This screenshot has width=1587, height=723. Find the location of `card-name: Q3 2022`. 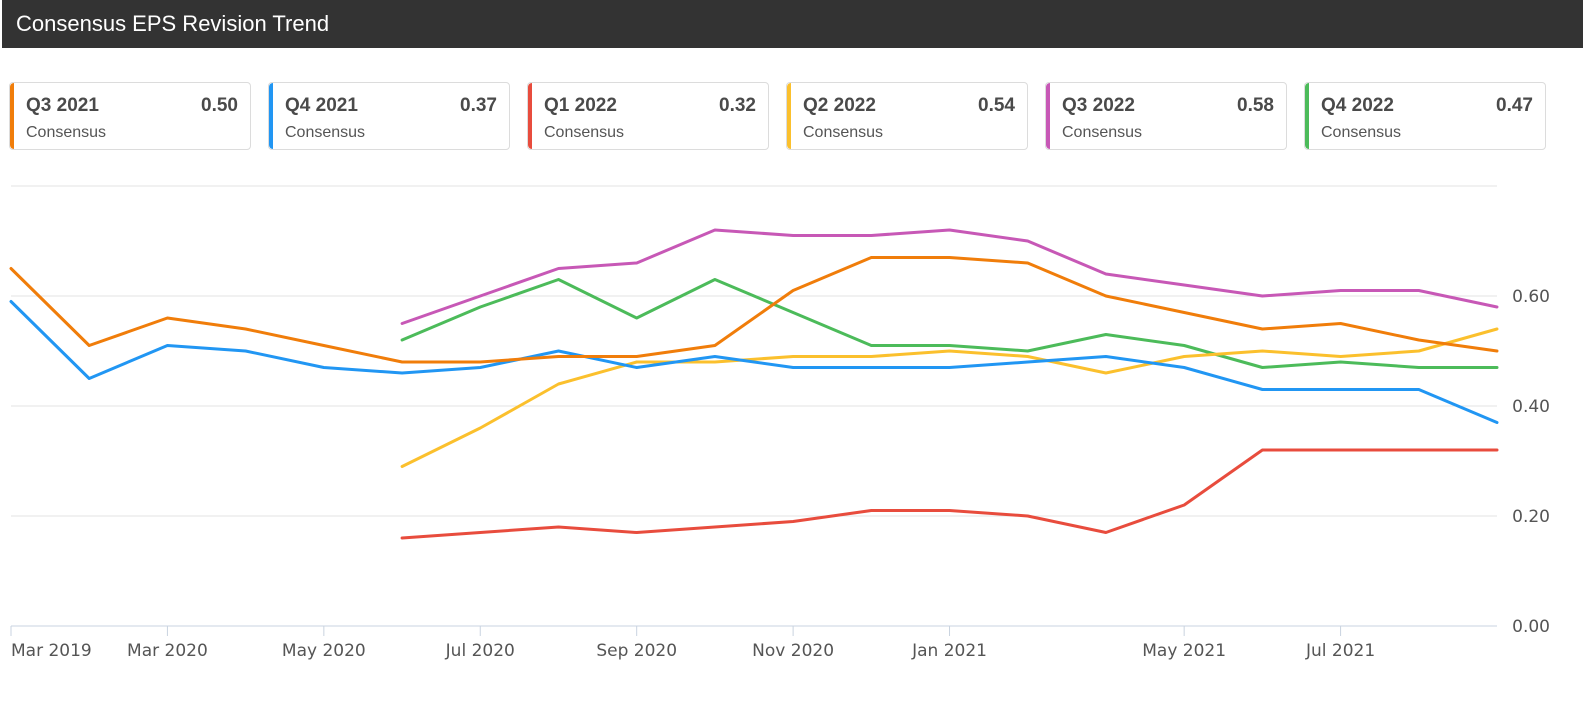

card-name: Q3 2022 is located at coordinates (1098, 105).